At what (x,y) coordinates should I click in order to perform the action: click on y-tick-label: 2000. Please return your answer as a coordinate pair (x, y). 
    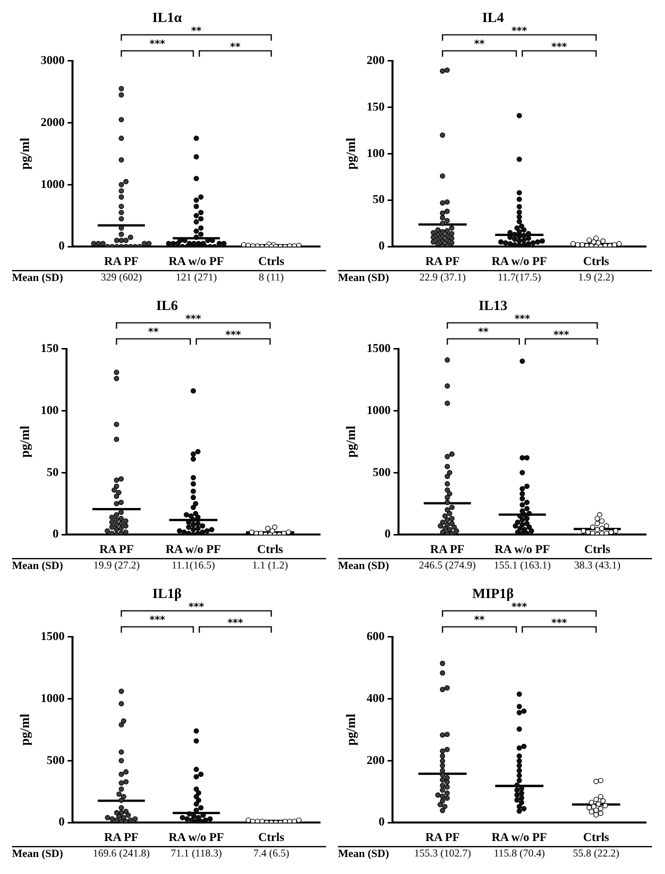
    Looking at the image, I should click on (52, 121).